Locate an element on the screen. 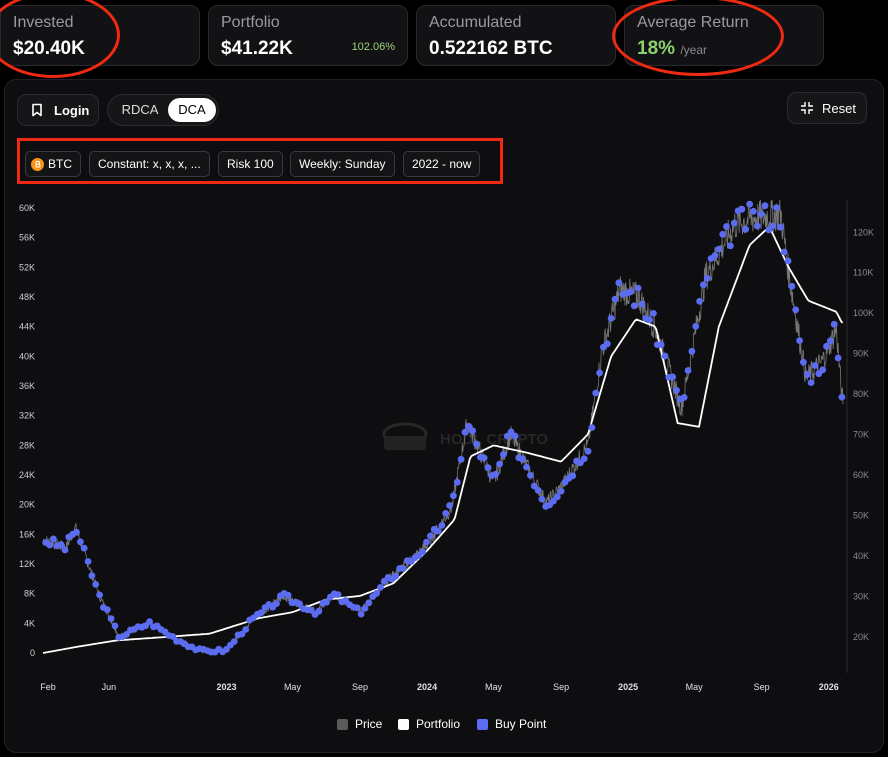  average-return-card: Average Return 18% /year is located at coordinates (724, 35).